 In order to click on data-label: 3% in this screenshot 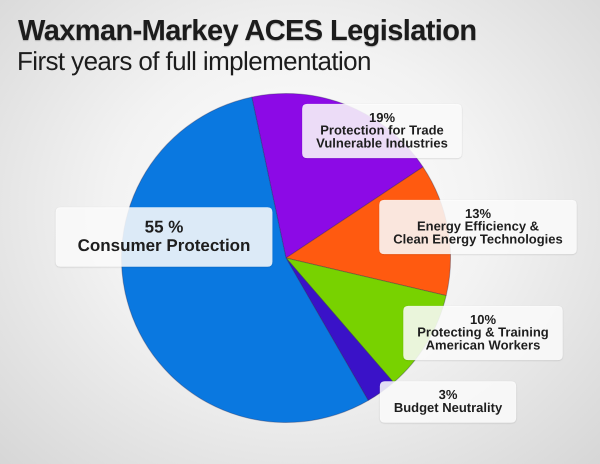, I will do `click(448, 394)`.